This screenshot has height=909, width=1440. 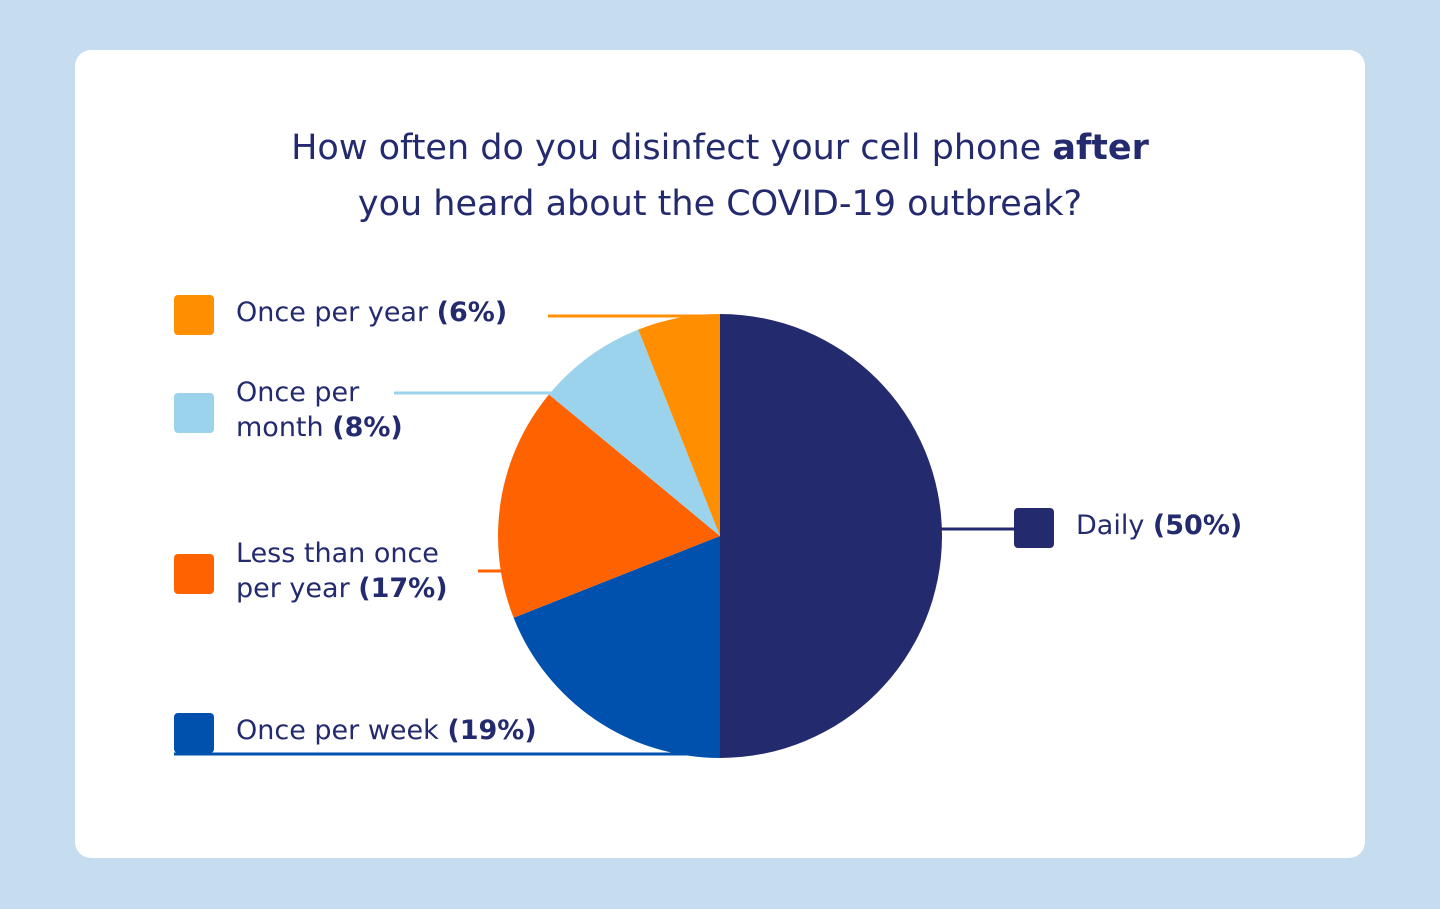 I want to click on legend-label-daily: Daily (50%), so click(x=1159, y=525).